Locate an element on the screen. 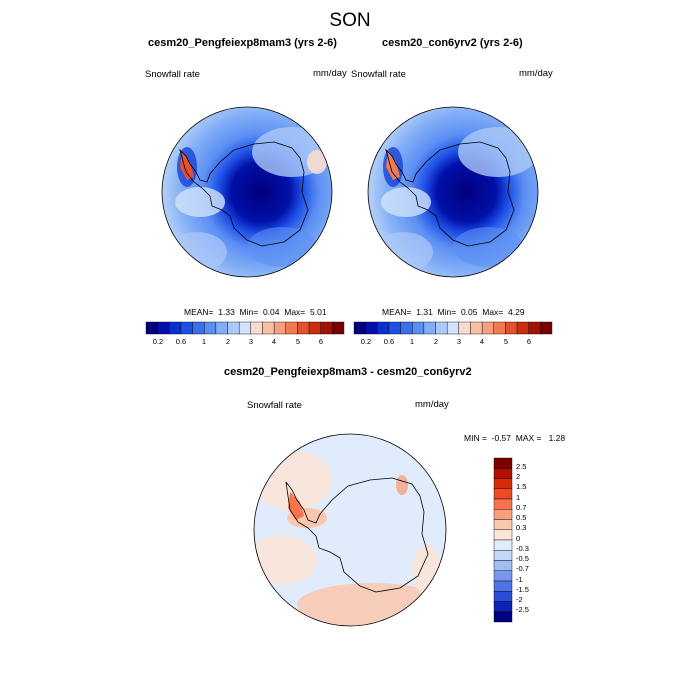 This screenshot has width=700, height=700. panel2-colorbar-ticks: 0.2 0.6 1 2 3 4 5 6 is located at coordinates (446, 341).